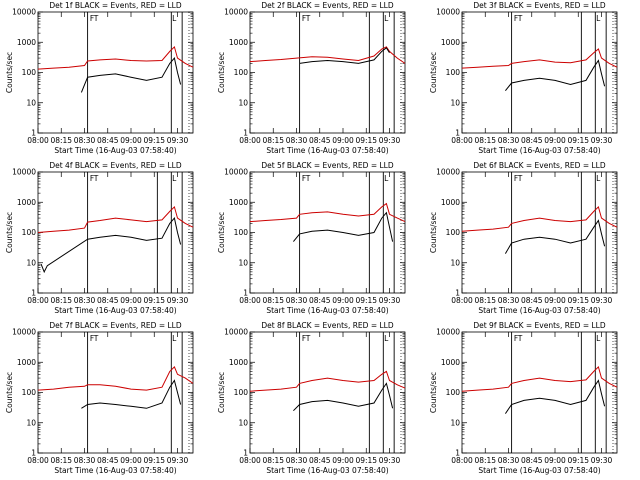 Image resolution: width=640 pixels, height=480 pixels. I want to click on panel-title: Det 5f BLACK = Events, RED = LLD, so click(327, 165).